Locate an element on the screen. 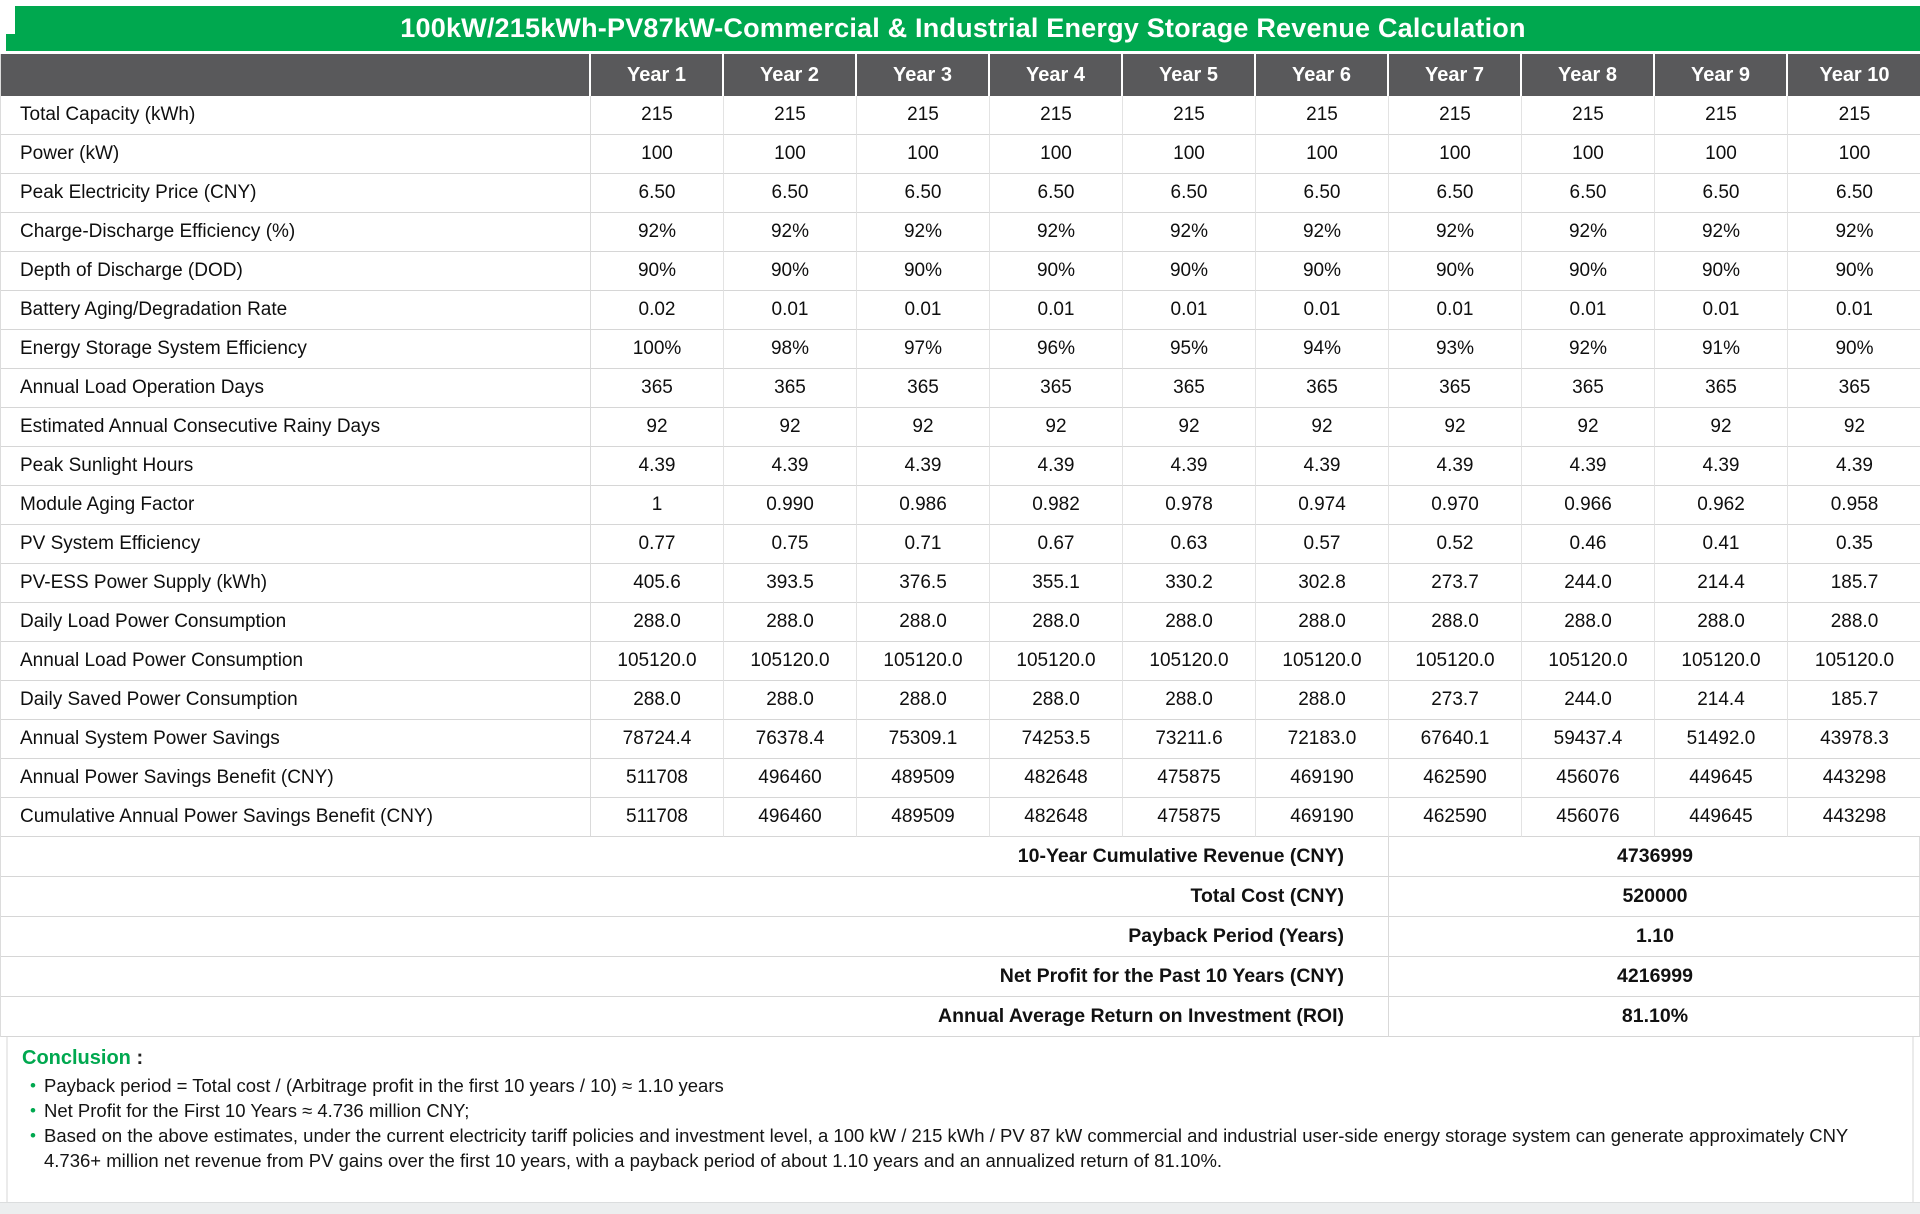  summary-value: 4736999 is located at coordinates (1654, 857).